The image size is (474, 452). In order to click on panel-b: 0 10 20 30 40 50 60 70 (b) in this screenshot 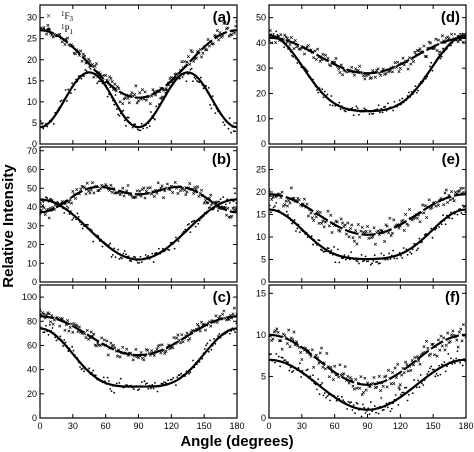, I will do `click(132, 216)`.